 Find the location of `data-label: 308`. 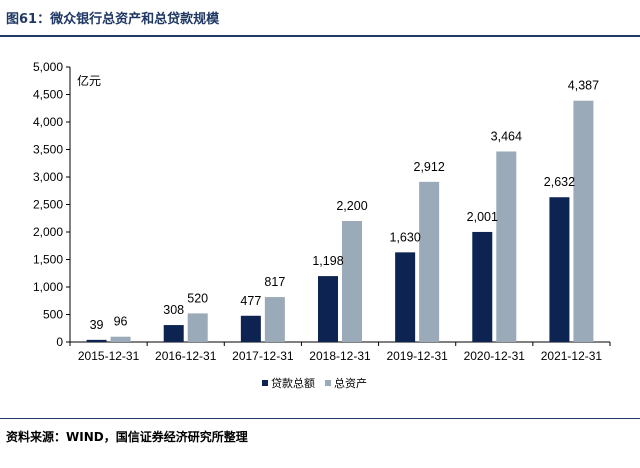

data-label: 308 is located at coordinates (173, 310).